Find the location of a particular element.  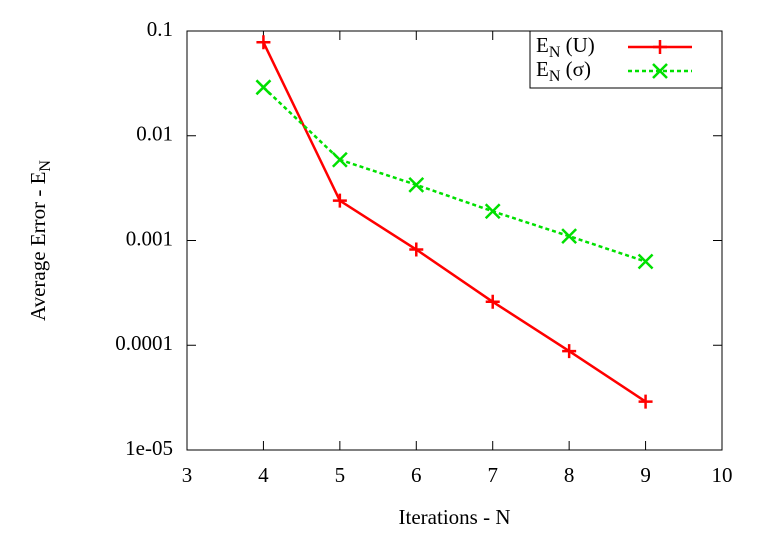

x-tick-label: 5 is located at coordinates (340, 475).